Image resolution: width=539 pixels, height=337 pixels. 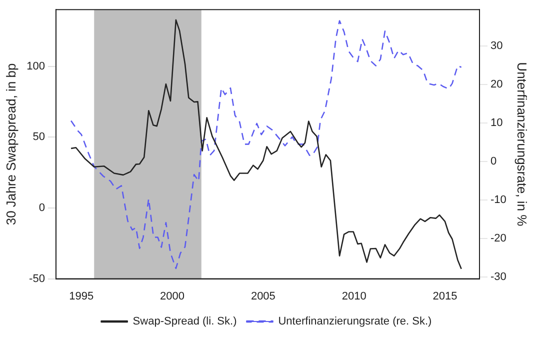 I want to click on y2-axis-title: Unterfinanzierungsrate, in %, so click(x=522, y=144).